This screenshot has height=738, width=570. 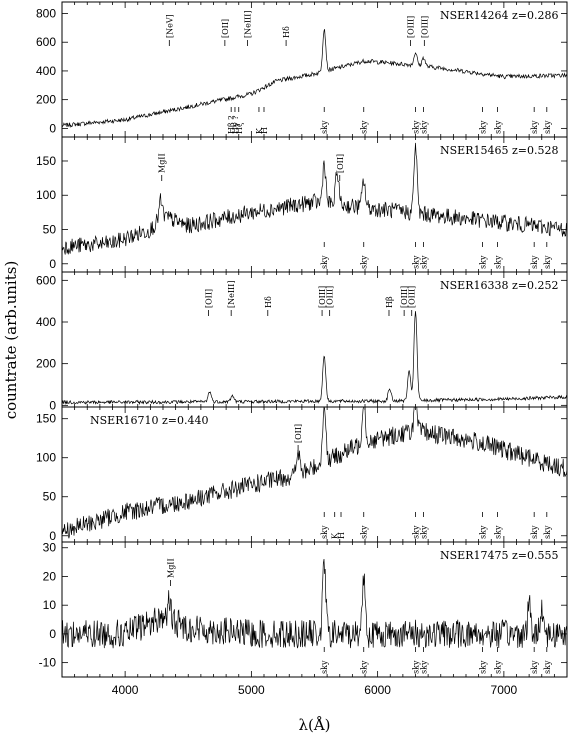 I want to click on object-label: NSER17475 z=0.555, so click(x=499, y=555).